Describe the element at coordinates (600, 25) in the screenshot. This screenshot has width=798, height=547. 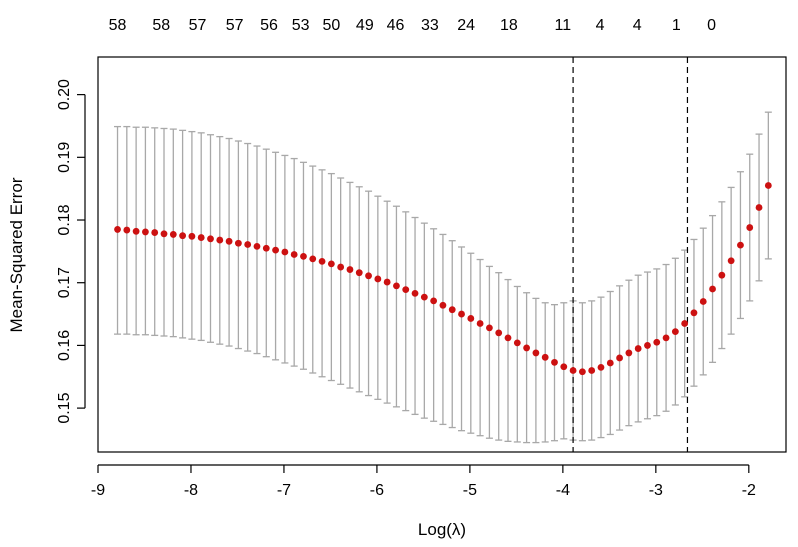
I see `top-tick-label: 4` at that location.